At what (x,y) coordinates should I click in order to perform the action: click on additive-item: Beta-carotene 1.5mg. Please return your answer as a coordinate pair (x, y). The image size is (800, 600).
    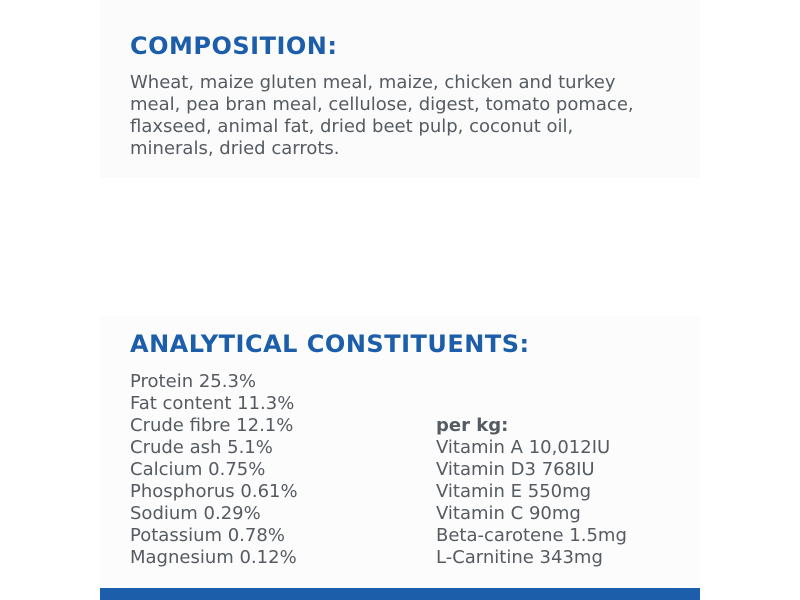
    Looking at the image, I should click on (531, 535).